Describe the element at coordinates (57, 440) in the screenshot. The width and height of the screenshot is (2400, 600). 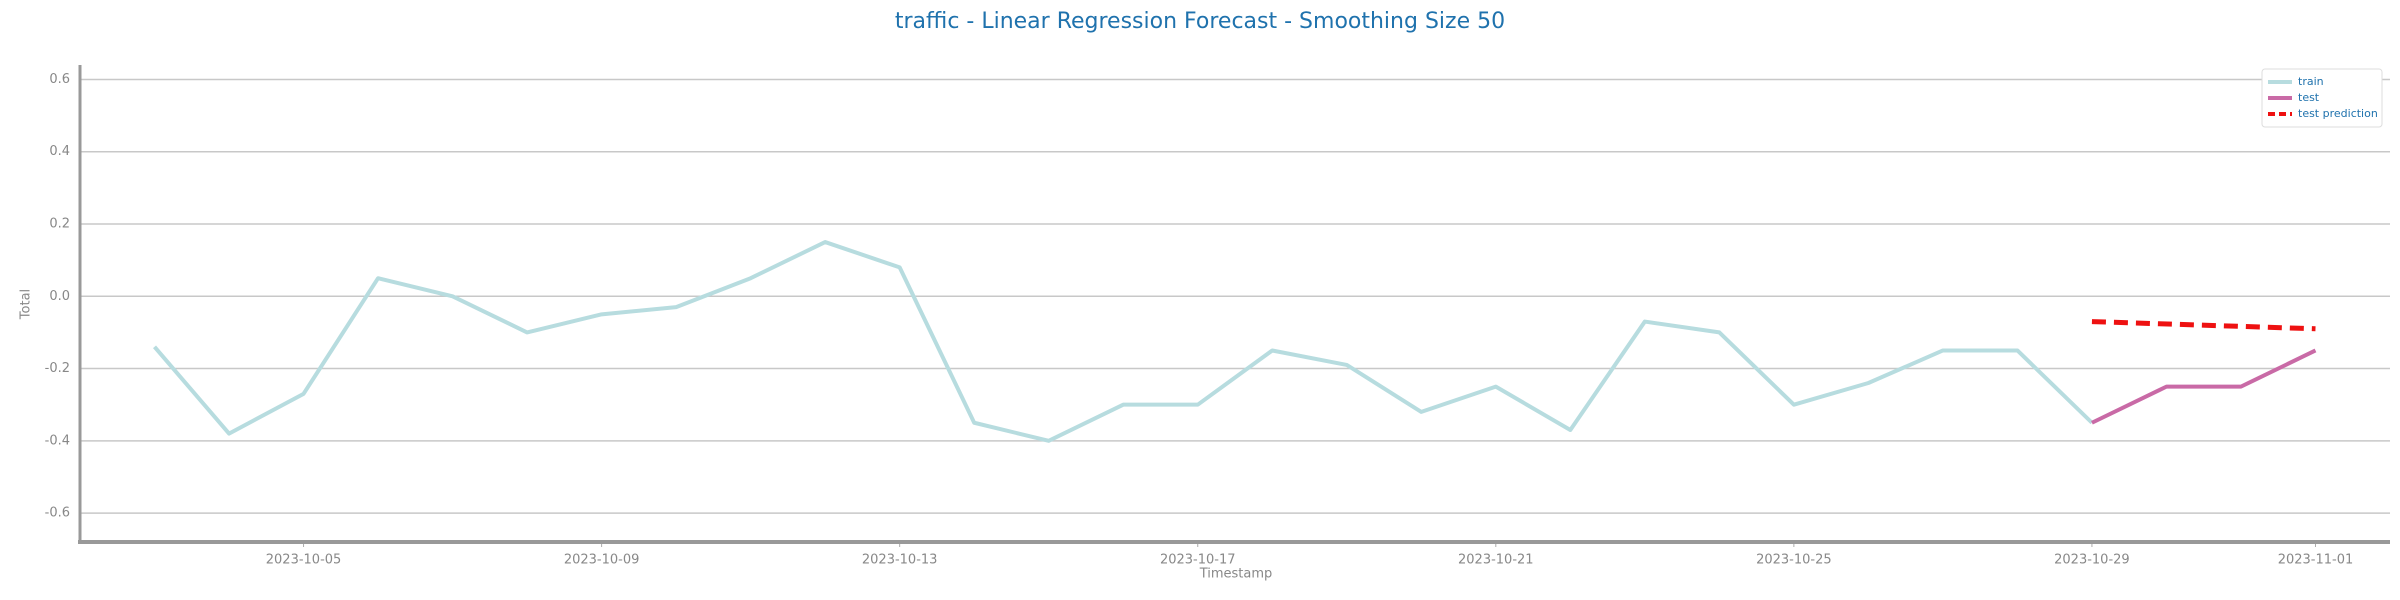
I see `y-tick-label: -0.4` at that location.